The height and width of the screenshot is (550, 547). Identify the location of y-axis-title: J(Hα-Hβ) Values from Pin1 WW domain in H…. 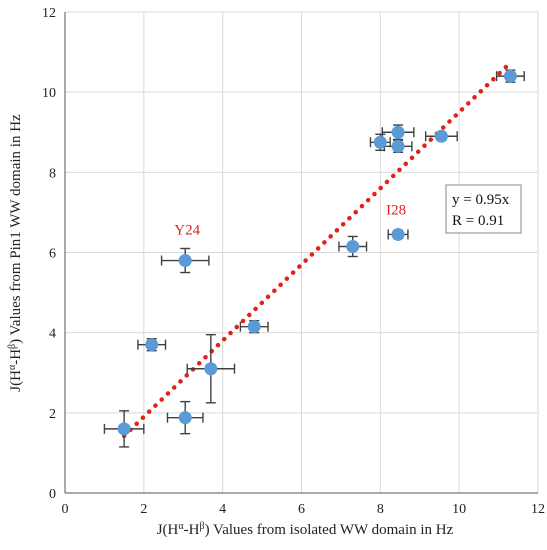
(16, 253).